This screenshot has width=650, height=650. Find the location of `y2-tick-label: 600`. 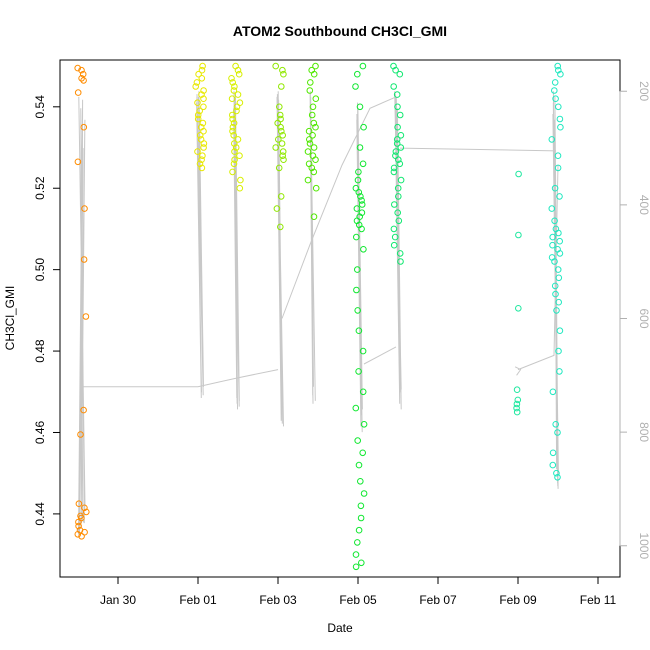

y2-tick-label: 600 is located at coordinates (643, 318).